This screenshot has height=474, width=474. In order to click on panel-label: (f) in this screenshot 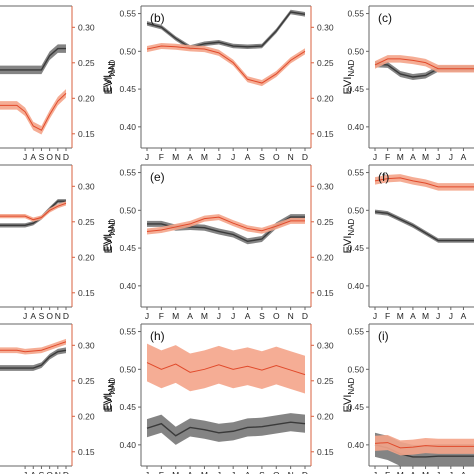, I will do `click(383, 177)`.